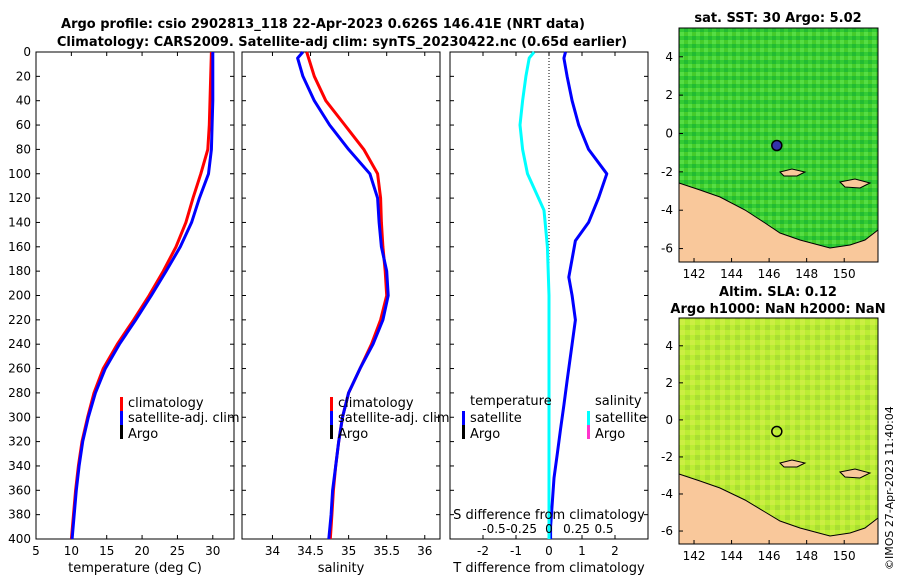  I want to click on s-tick-label: -0.25, so click(521, 529).